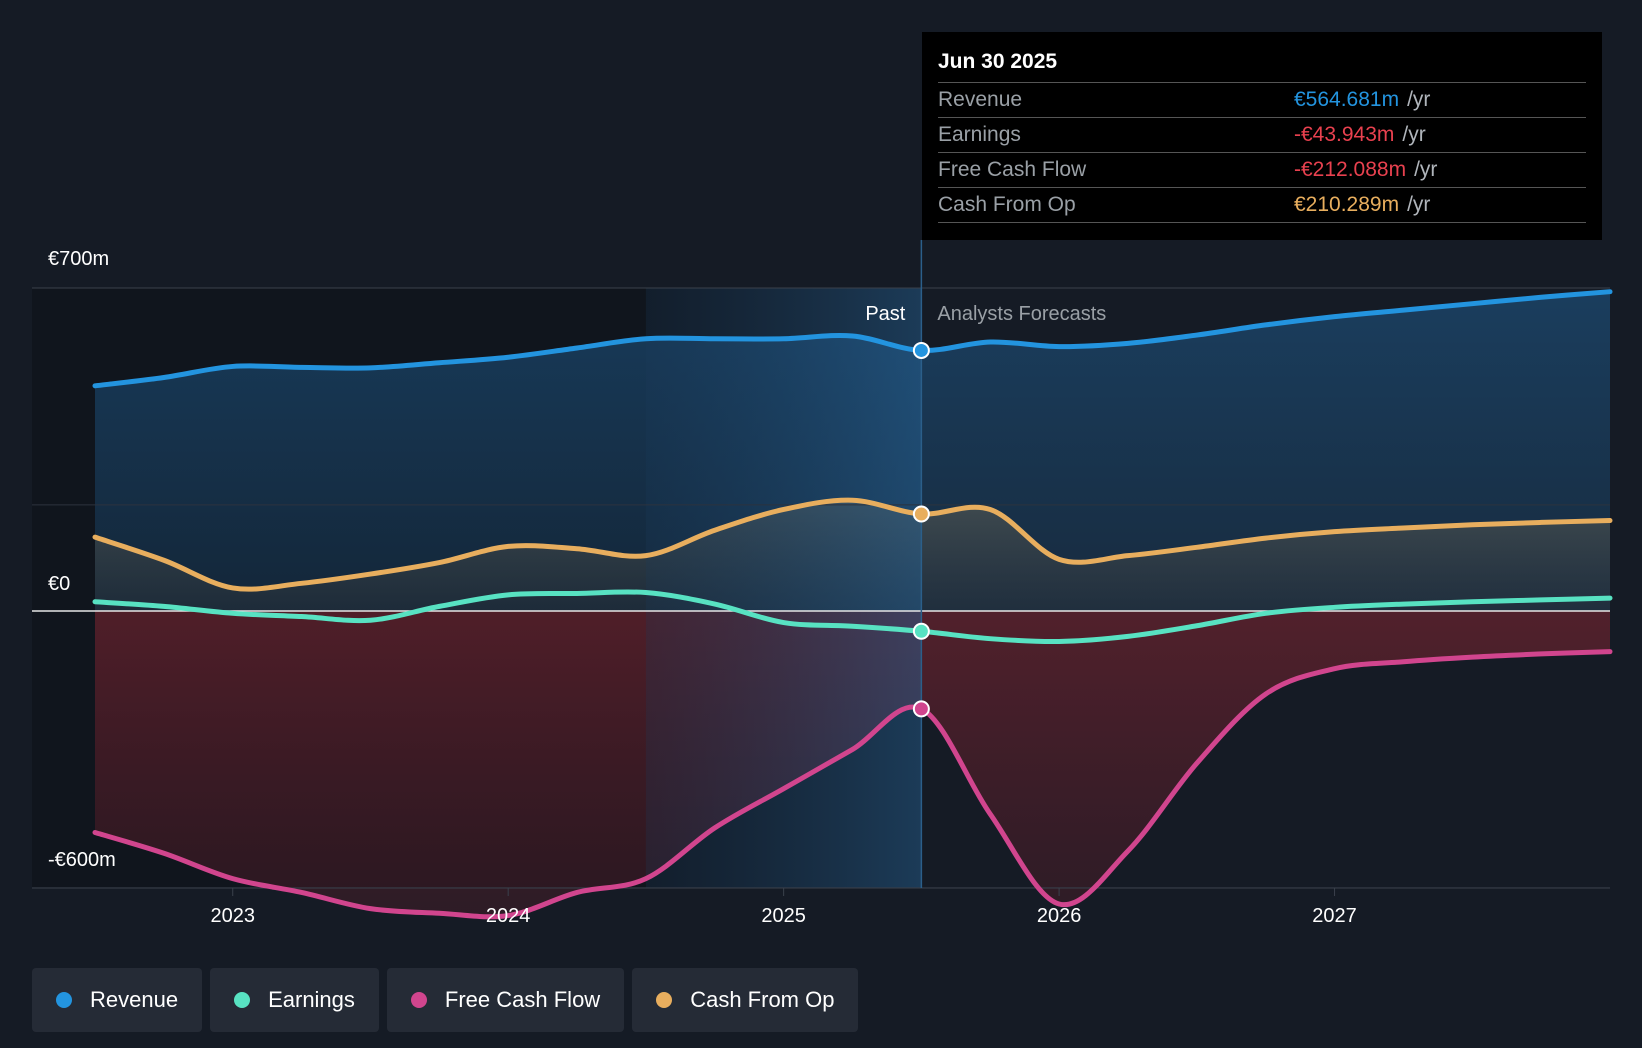 The height and width of the screenshot is (1048, 1642). What do you see at coordinates (82, 860) in the screenshot?
I see `y-tick-label: -€600m` at bounding box center [82, 860].